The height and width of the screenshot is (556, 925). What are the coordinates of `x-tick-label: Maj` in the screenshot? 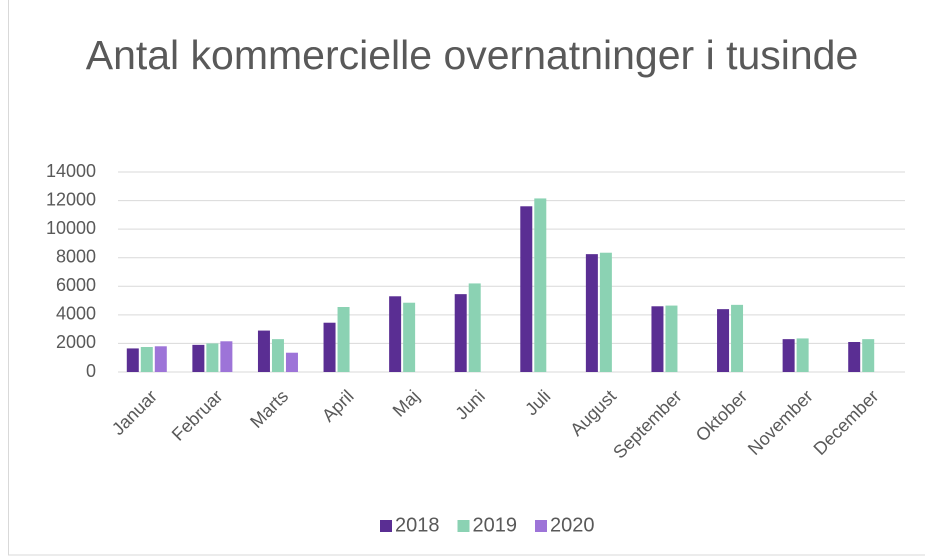 It's located at (406, 403).